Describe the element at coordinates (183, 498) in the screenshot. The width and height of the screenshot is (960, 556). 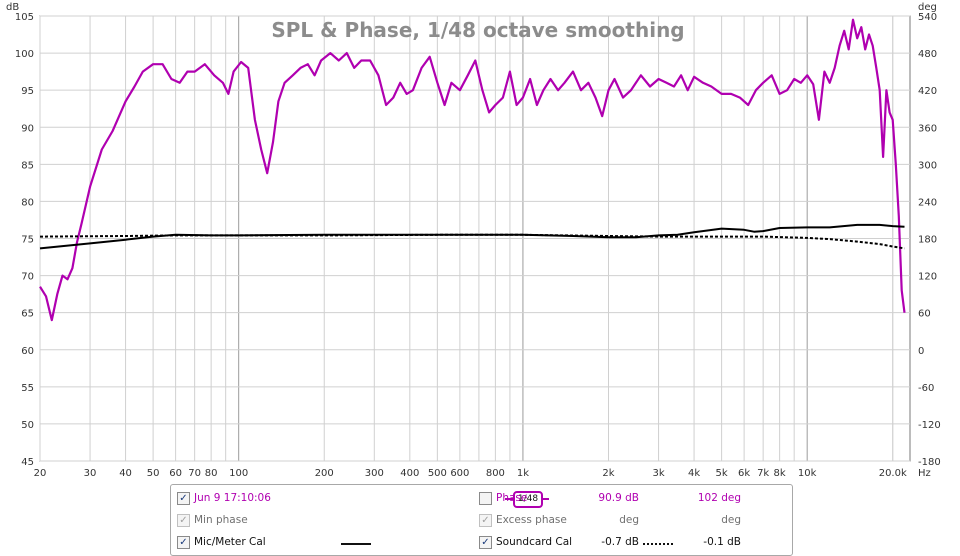
I see `measurement-checkbox` at that location.